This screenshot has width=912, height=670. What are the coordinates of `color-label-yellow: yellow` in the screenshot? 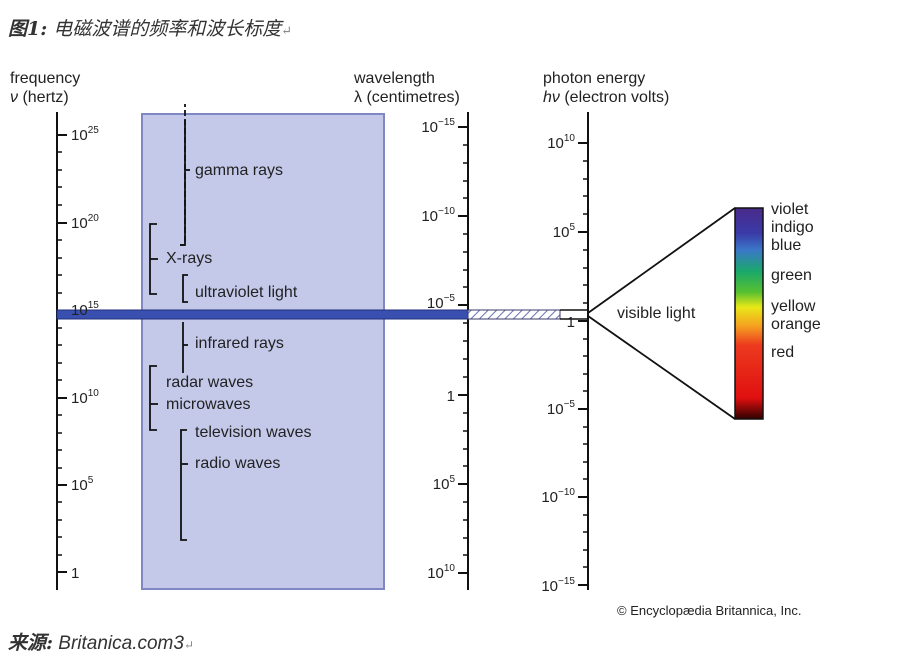 It's located at (793, 306).